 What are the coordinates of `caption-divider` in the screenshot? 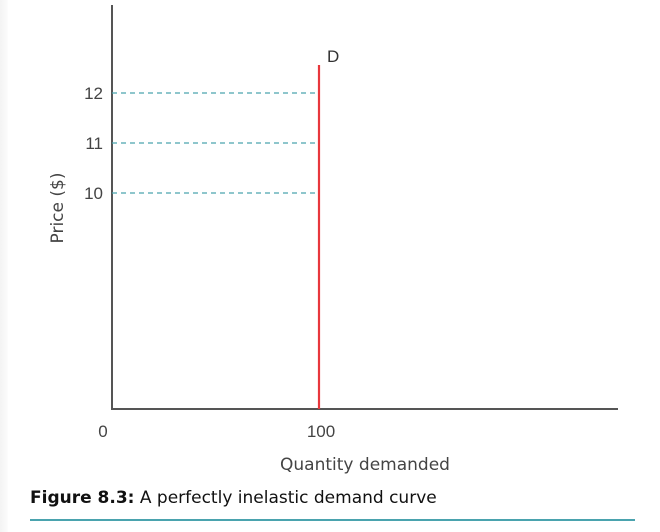 It's located at (332, 520).